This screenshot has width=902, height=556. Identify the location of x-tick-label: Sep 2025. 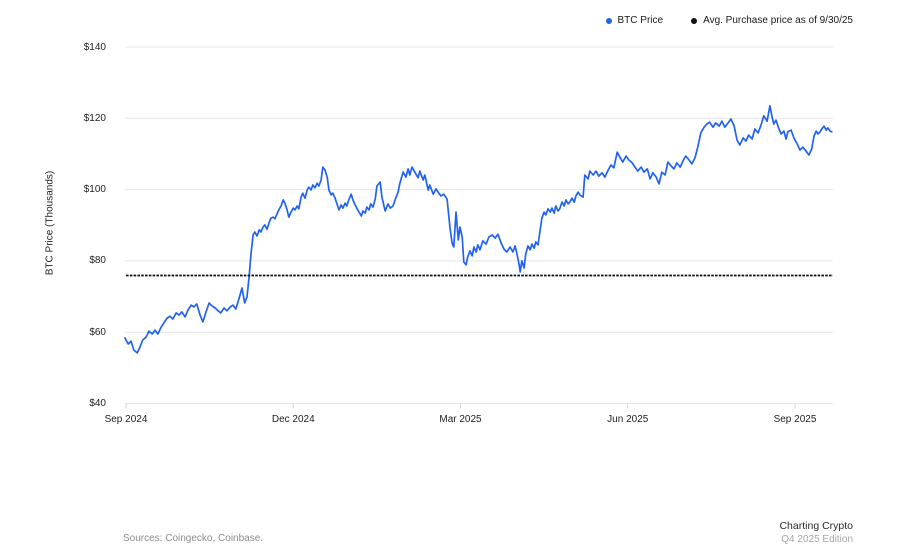
(795, 419).